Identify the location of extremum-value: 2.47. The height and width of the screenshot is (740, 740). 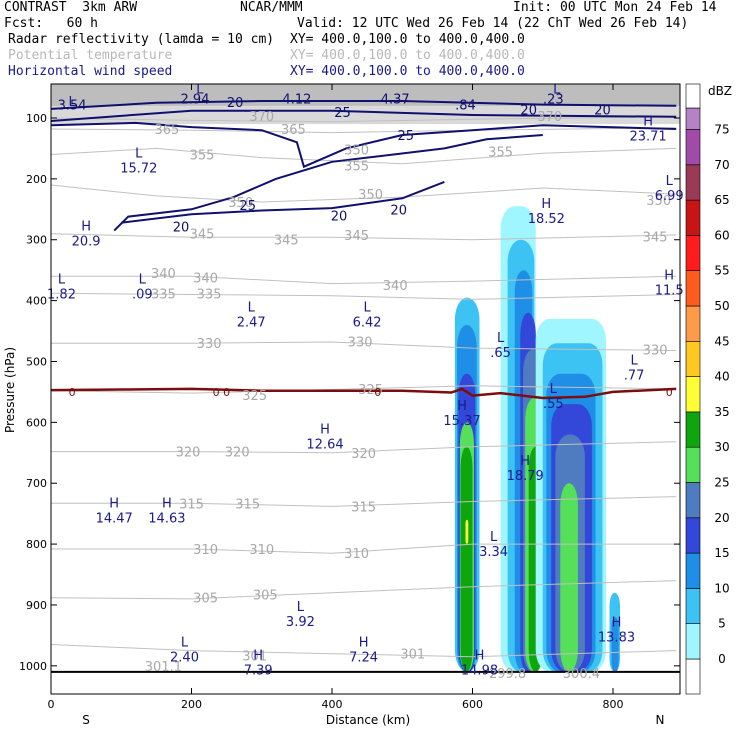
(251, 323).